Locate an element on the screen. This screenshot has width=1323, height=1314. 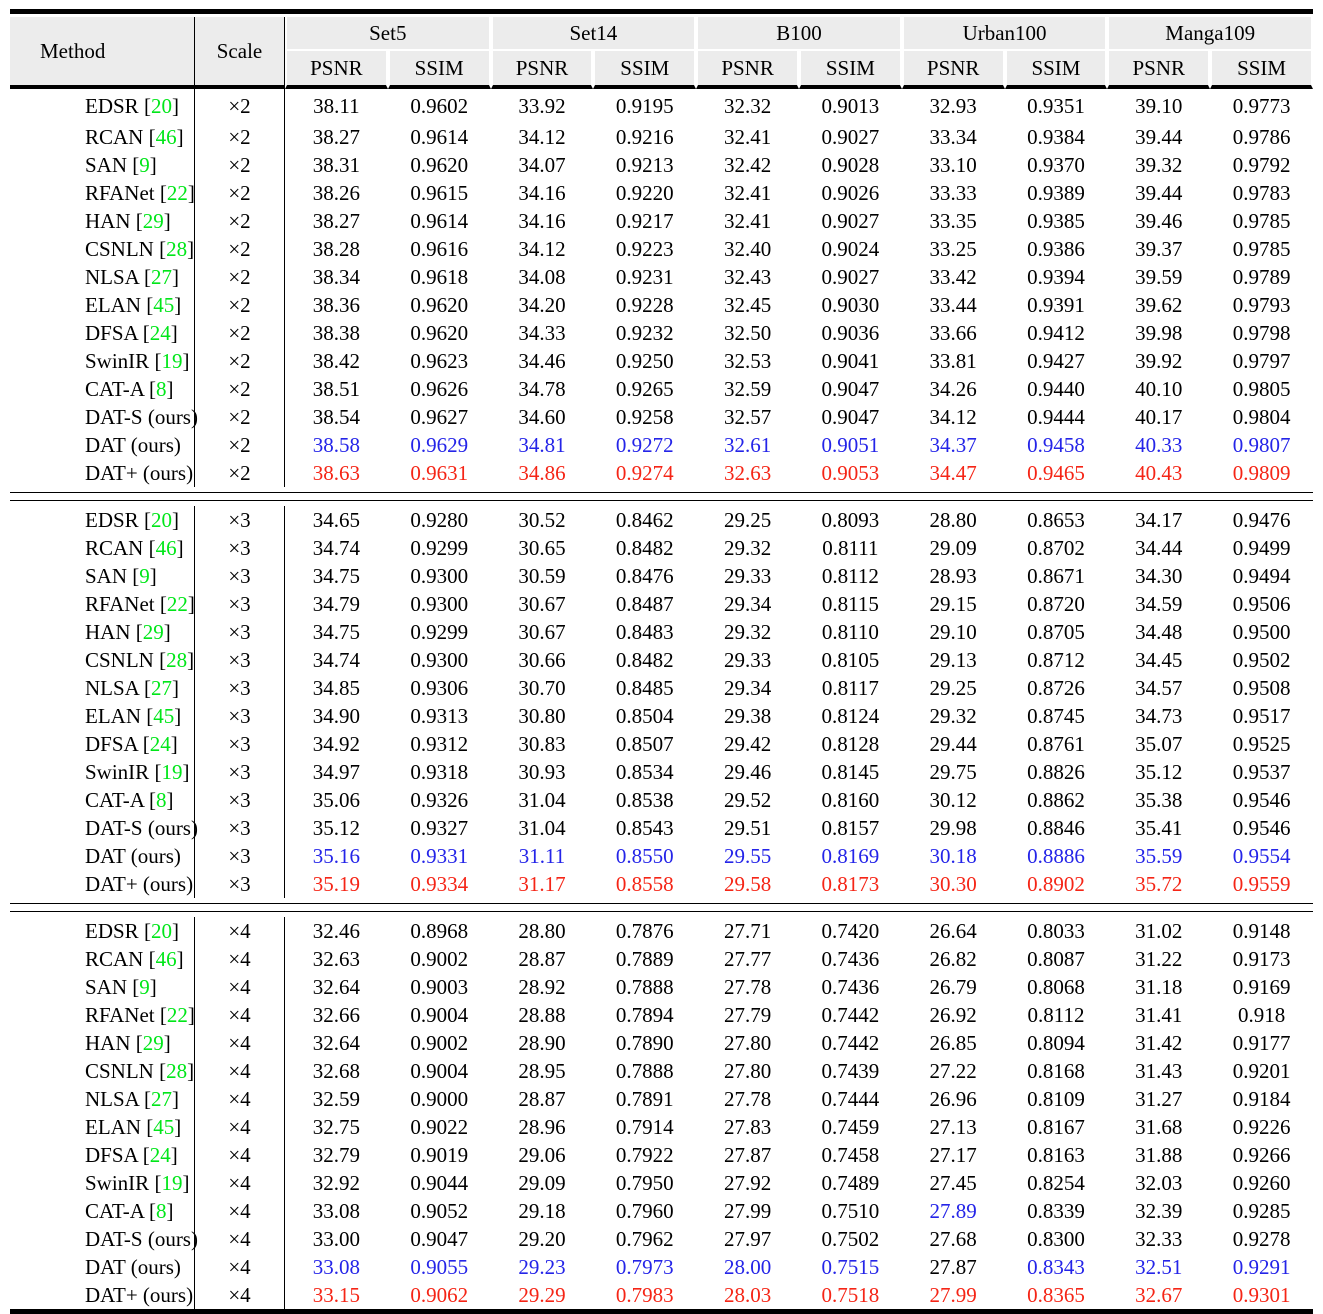
psnr-value: 32.32 is located at coordinates (747, 106).